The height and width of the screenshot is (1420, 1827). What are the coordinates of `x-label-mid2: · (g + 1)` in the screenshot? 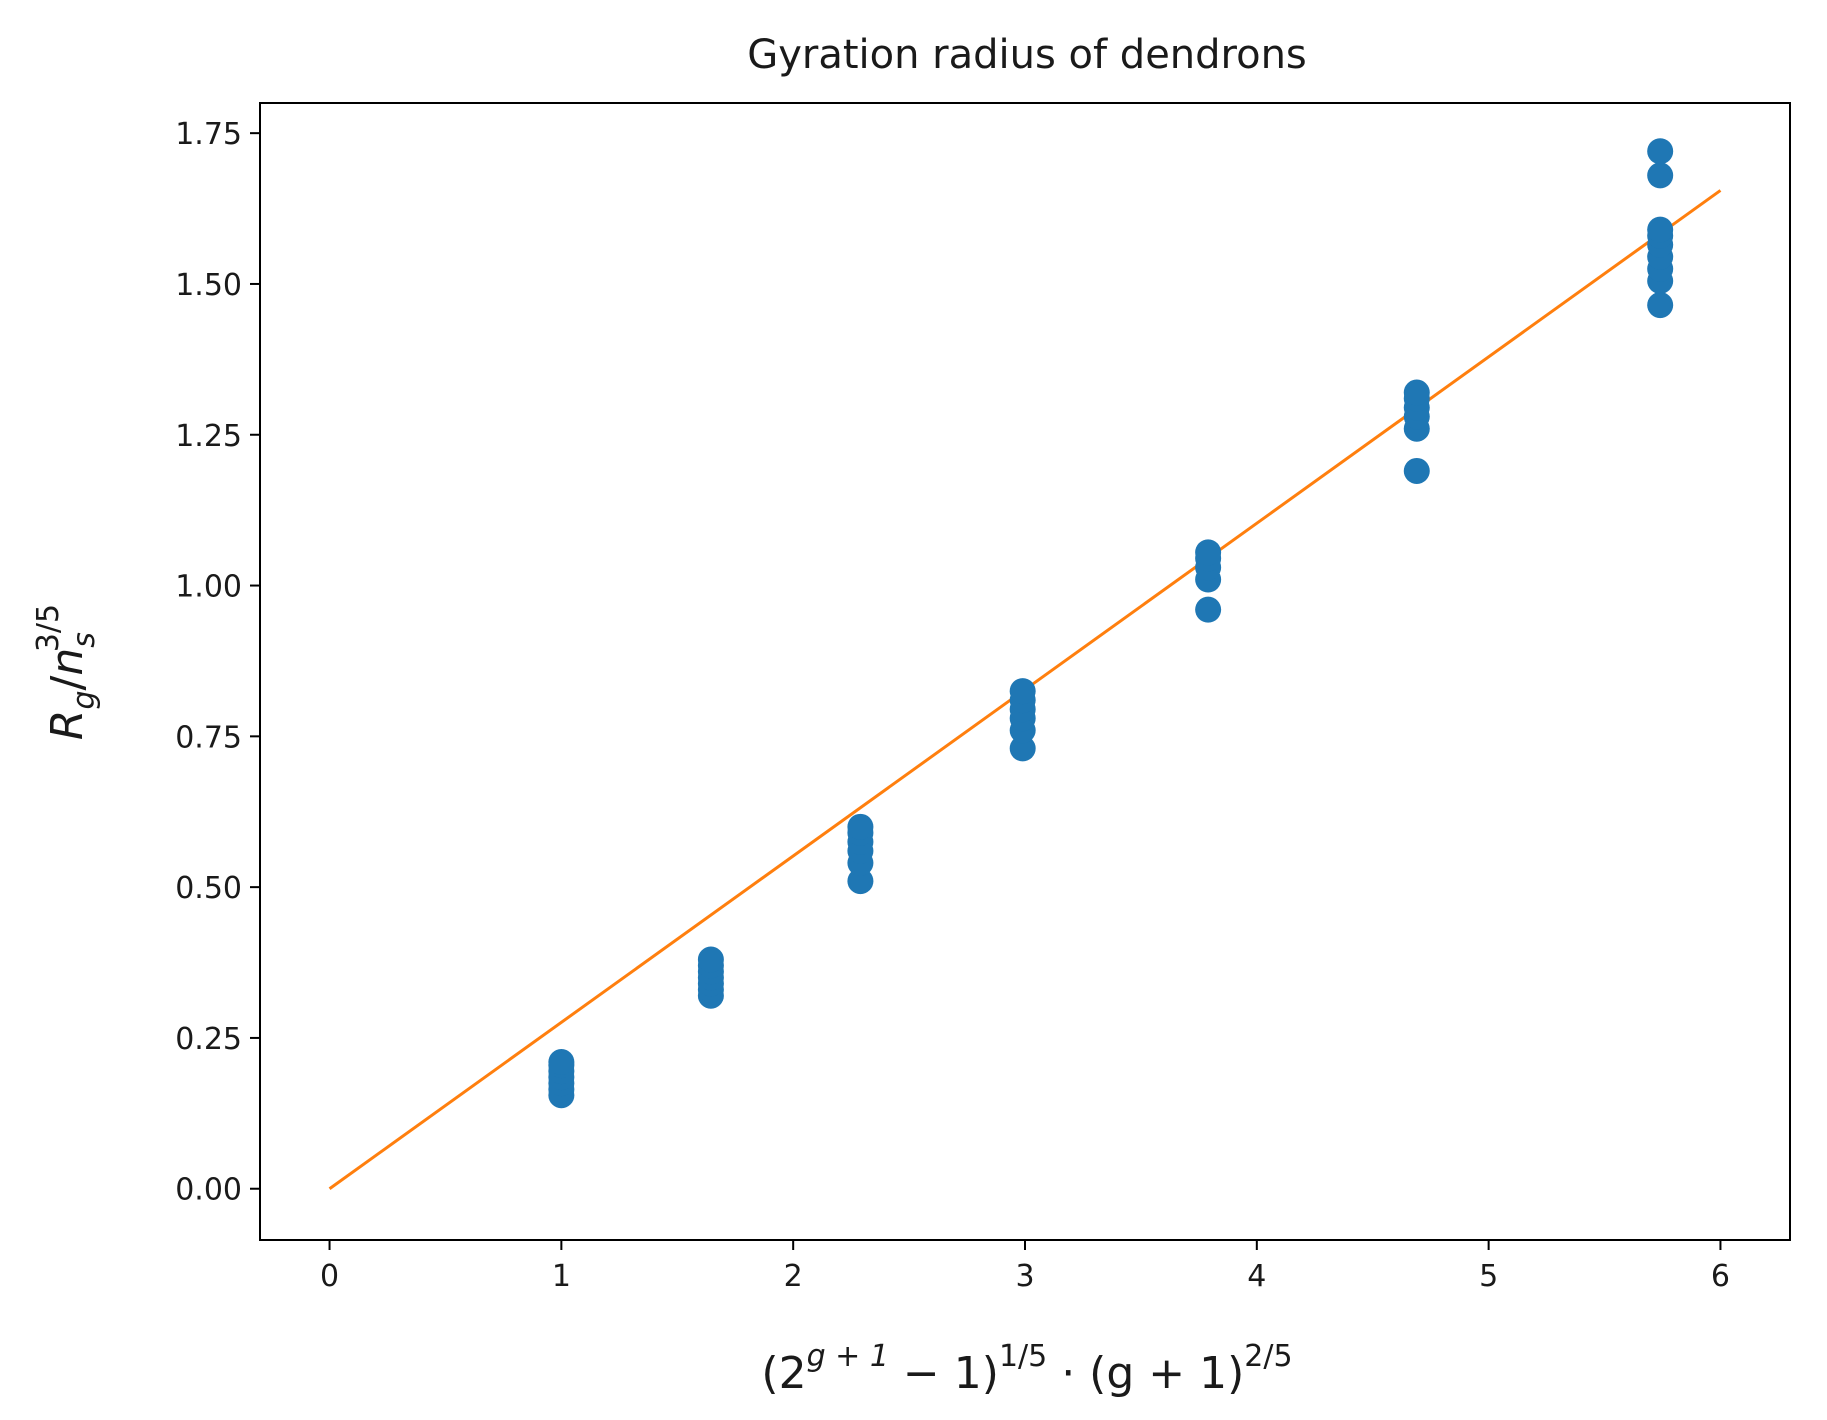 It's located at (1145, 1373).